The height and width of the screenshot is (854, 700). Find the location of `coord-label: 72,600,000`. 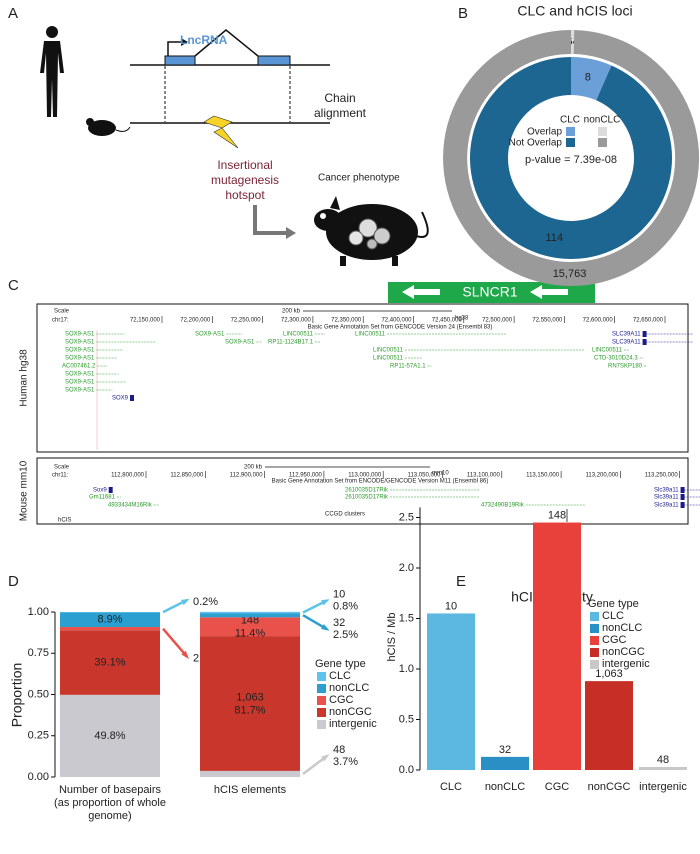

coord-label: 72,600,000 is located at coordinates (598, 321).